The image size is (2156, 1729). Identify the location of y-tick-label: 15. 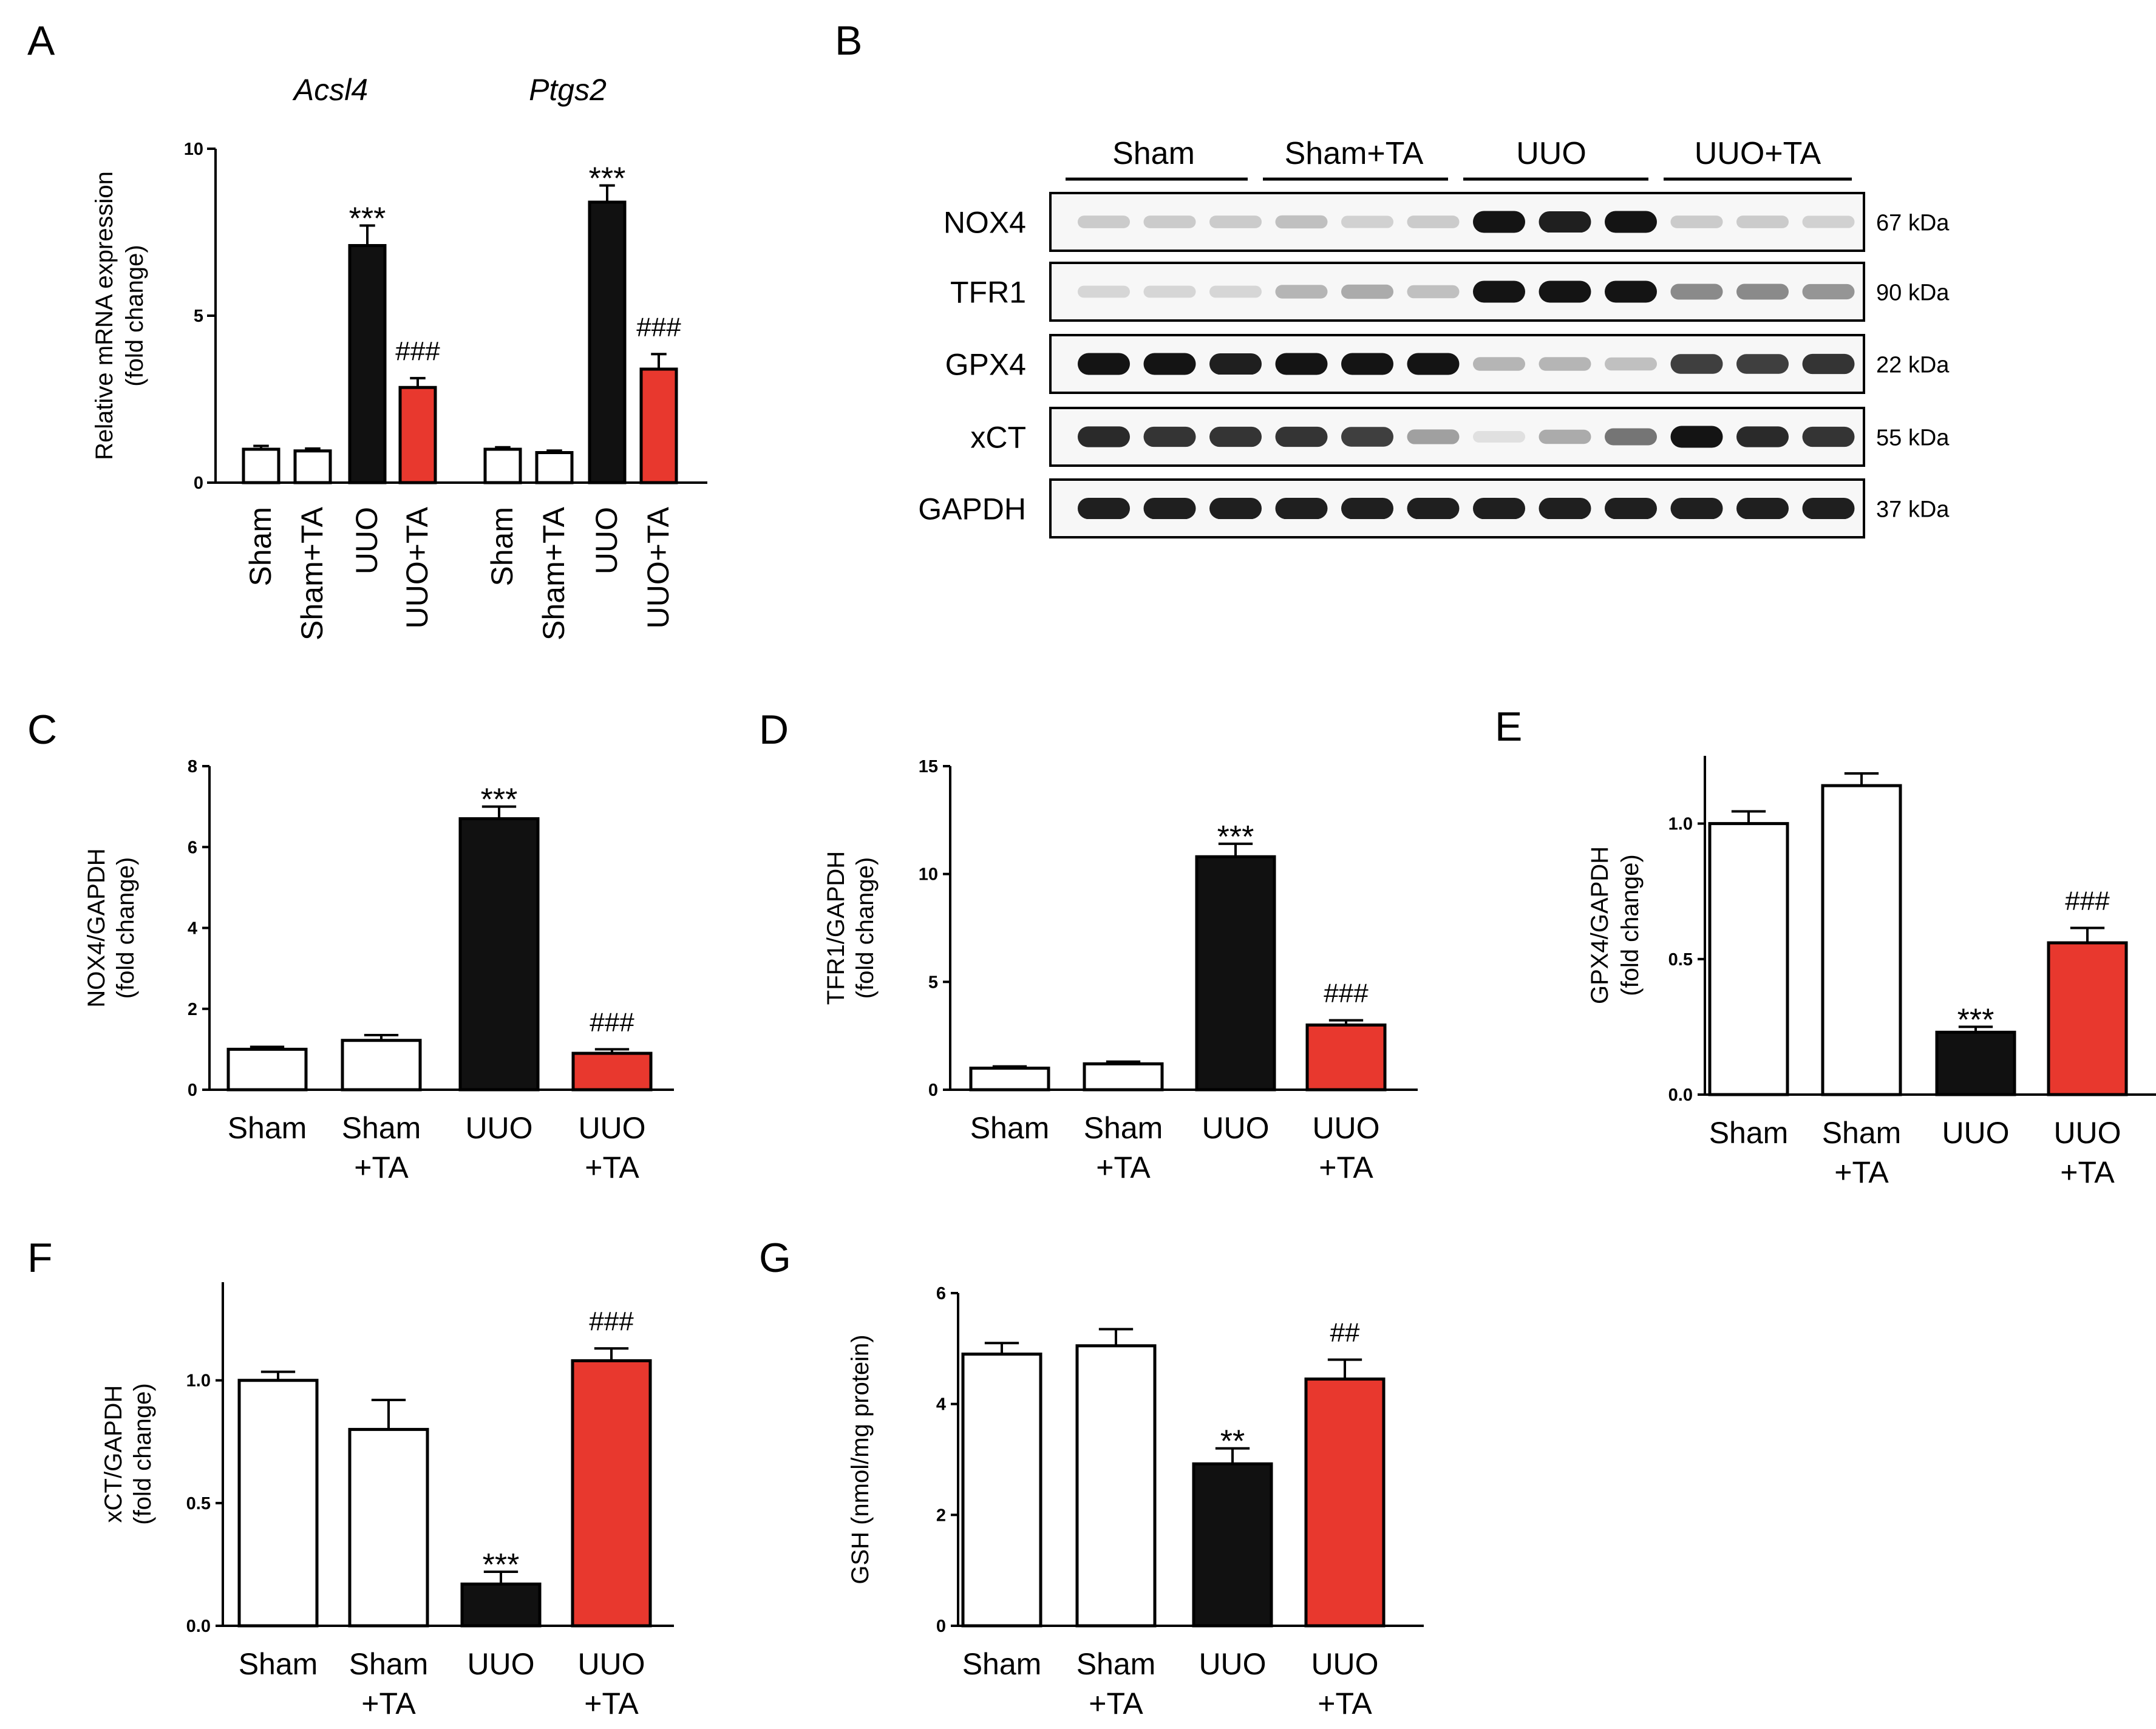
(929, 766).